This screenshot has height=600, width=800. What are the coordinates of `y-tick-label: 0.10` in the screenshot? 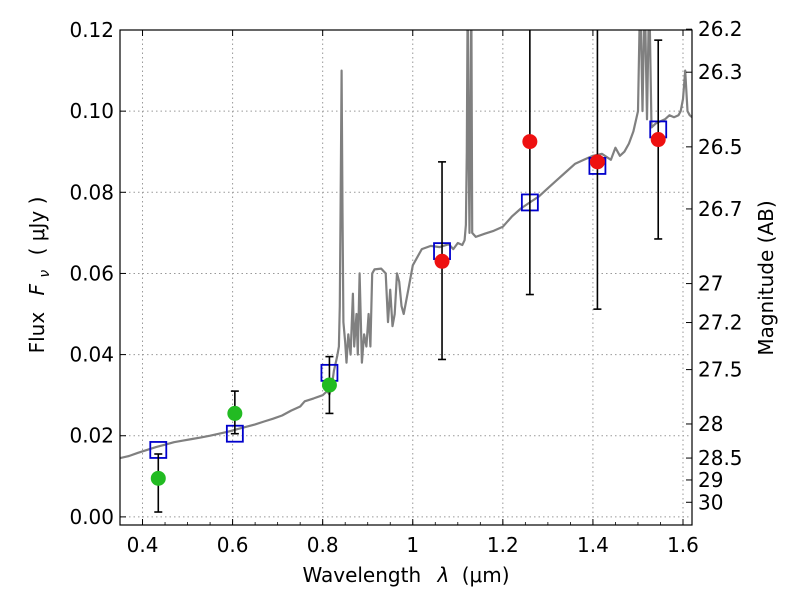 It's located at (91, 111).